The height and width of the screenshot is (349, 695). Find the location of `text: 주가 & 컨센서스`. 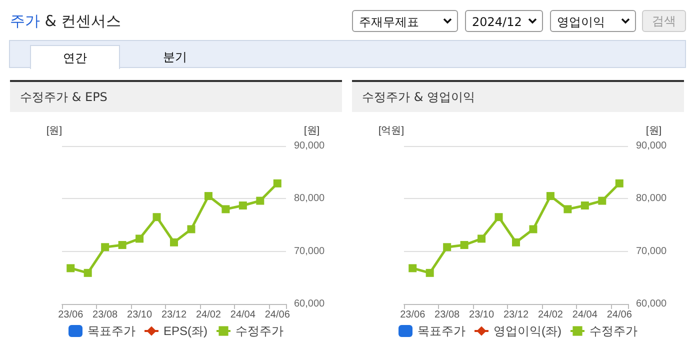

text: 주가 & 컨센서스 is located at coordinates (66, 21).